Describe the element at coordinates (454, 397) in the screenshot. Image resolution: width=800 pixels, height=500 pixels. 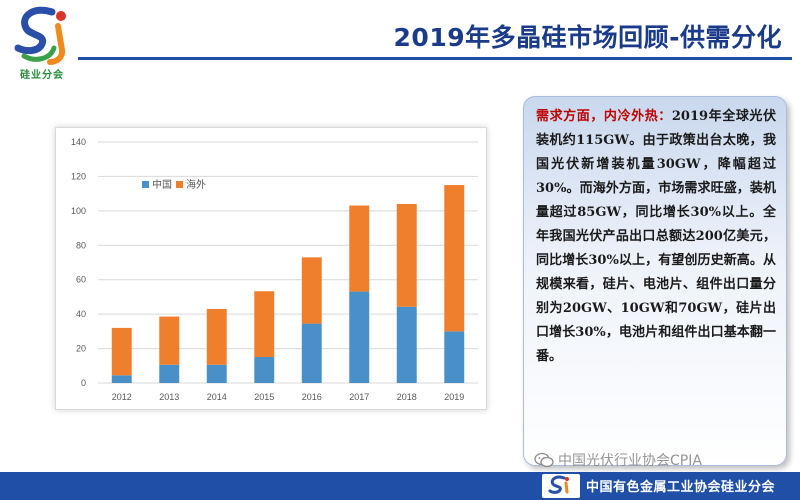
I see `x-tick-label: 2019` at that location.